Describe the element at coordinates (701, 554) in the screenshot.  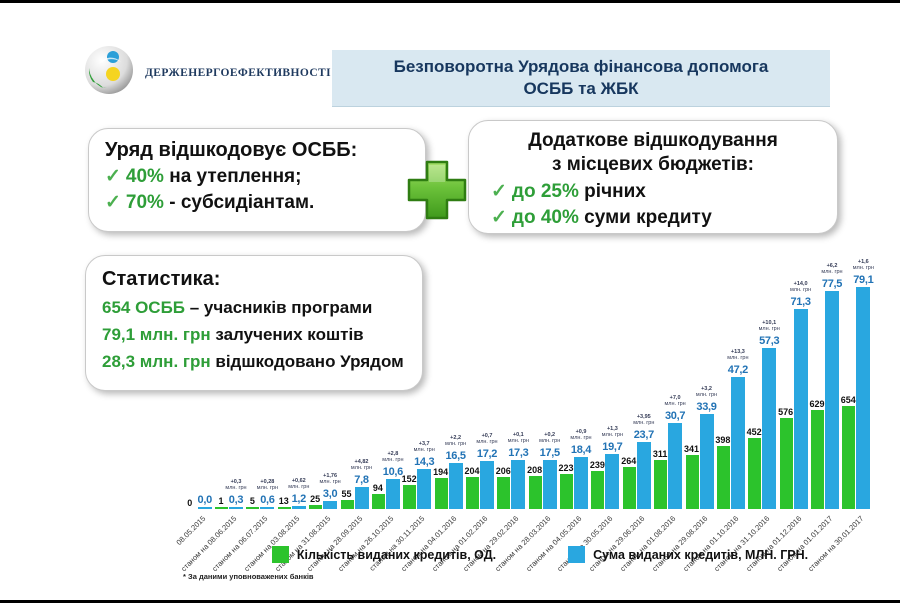
I see `legend-label: Сума виданих кредитів, МЛН. ГРН.` at that location.